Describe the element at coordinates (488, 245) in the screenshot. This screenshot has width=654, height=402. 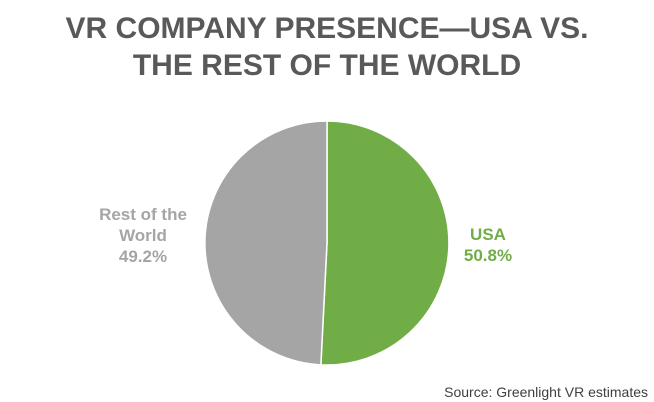
I see `pie-label-usa: USA 50.8%` at that location.